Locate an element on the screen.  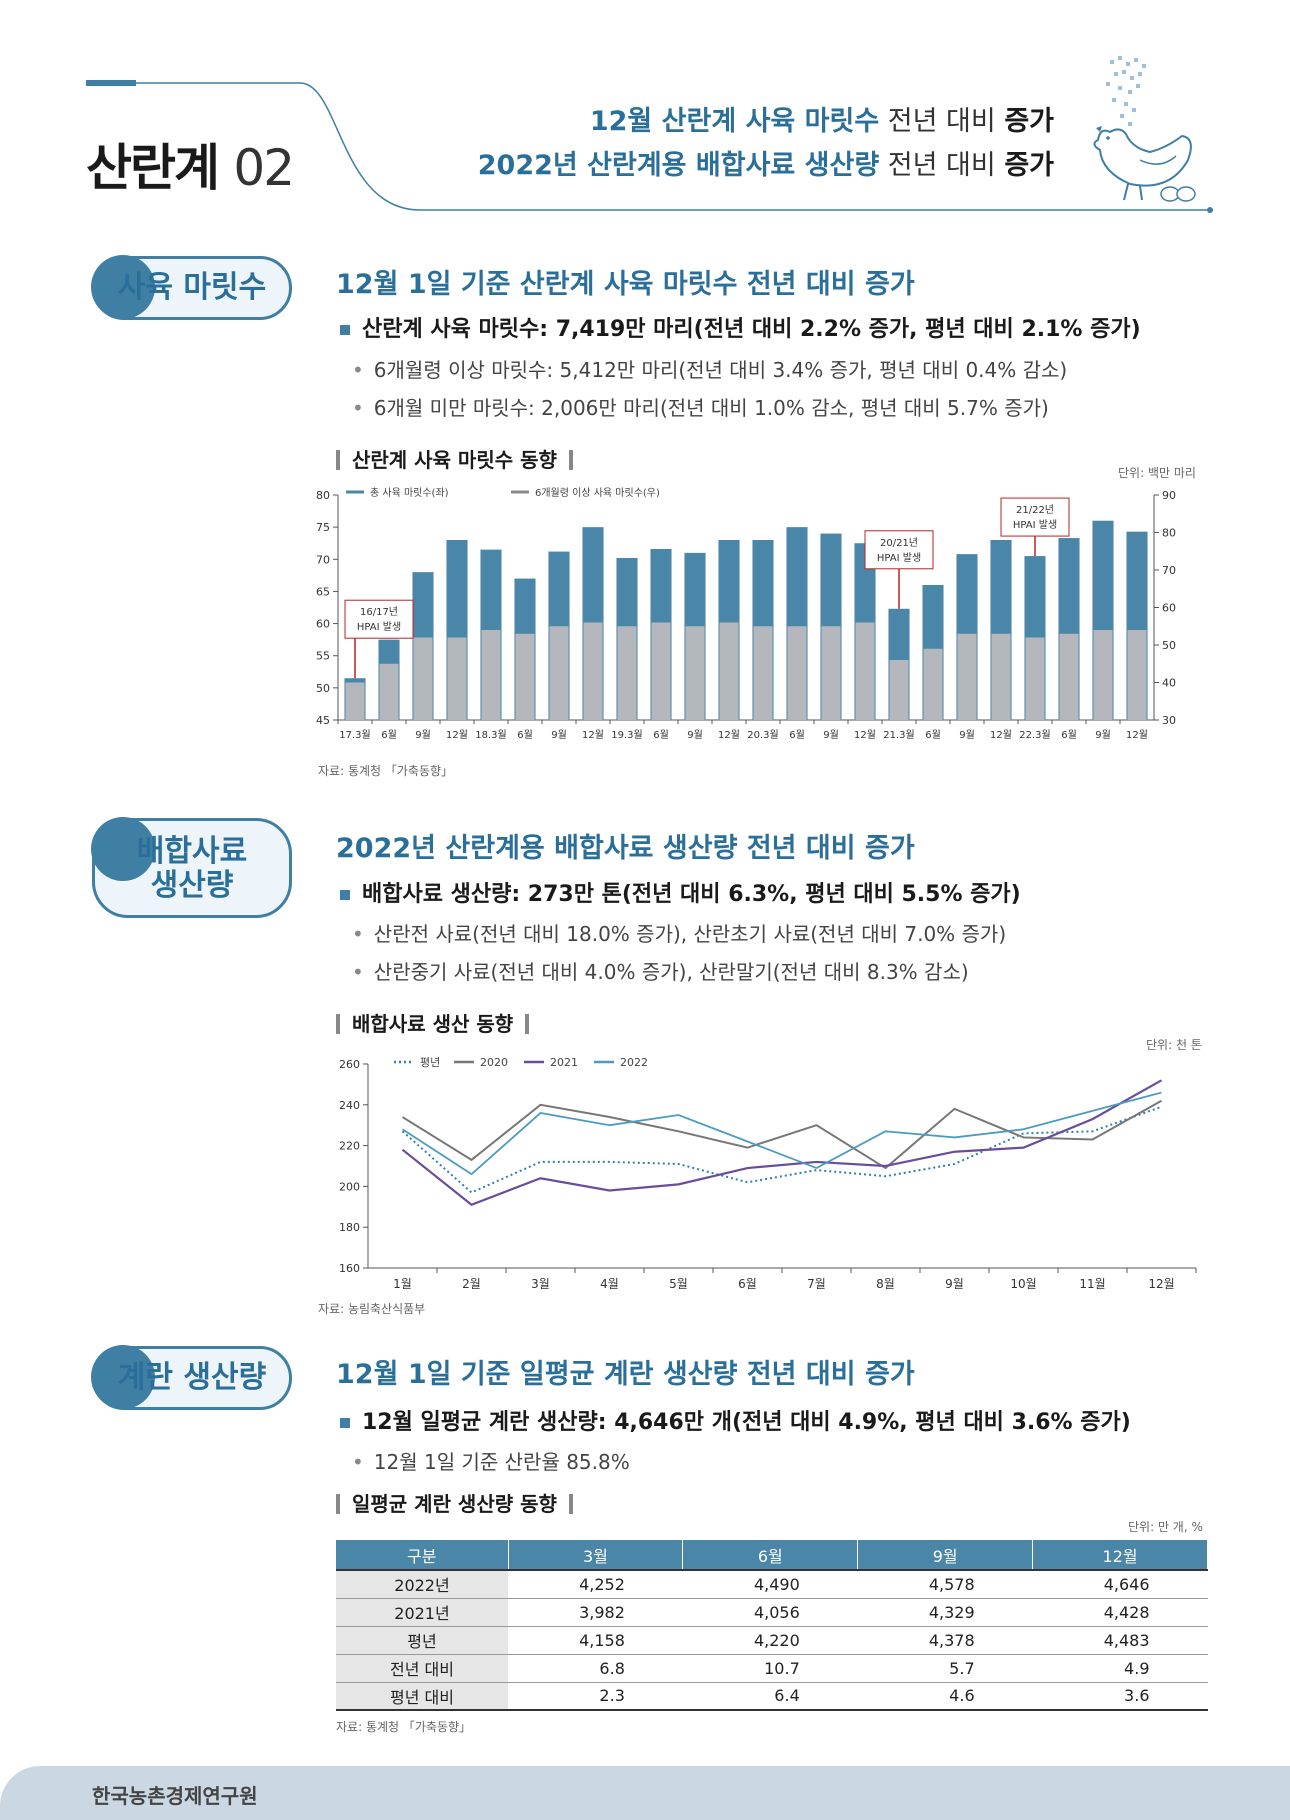
table-row-header: 전년 대비 is located at coordinates (422, 1668).